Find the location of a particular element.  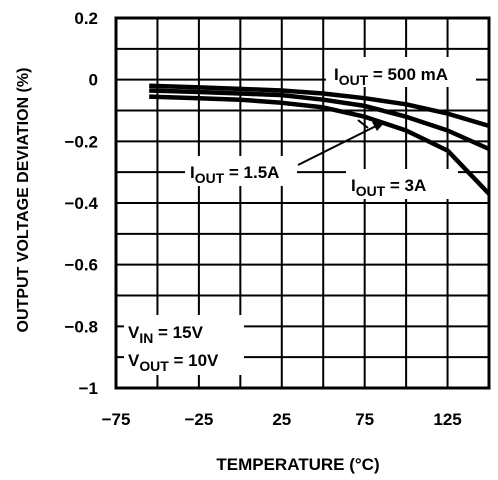

y-tick-labels: 0.2 0 −0.2 −0.4 −0.6 −0.8 −1 is located at coordinates (81, 203).